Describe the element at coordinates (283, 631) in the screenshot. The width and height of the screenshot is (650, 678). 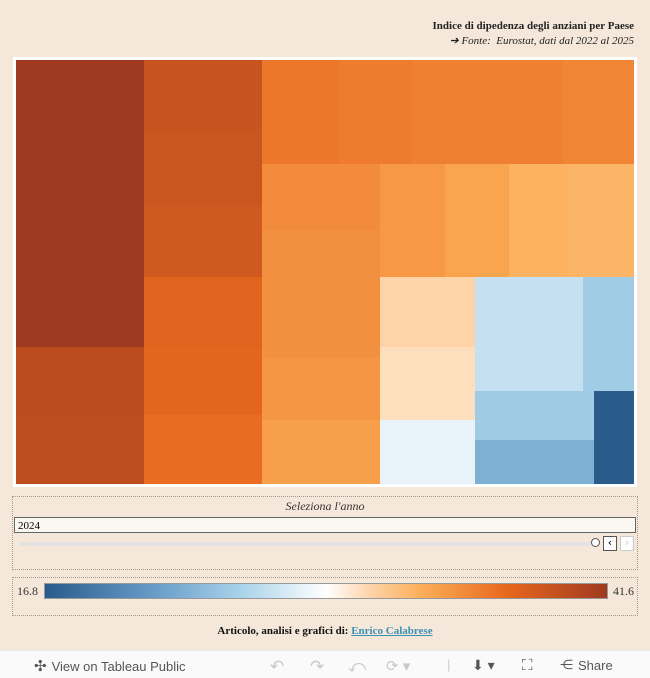
I see `credit-text: Articolo, analisi e grafici di:` at that location.